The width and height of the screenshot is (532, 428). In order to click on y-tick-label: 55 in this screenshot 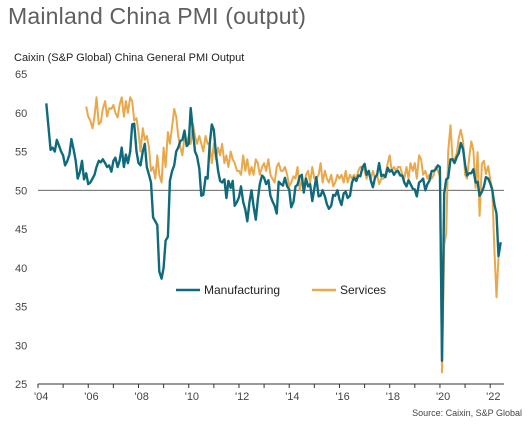, I will do `click(21, 153)`.